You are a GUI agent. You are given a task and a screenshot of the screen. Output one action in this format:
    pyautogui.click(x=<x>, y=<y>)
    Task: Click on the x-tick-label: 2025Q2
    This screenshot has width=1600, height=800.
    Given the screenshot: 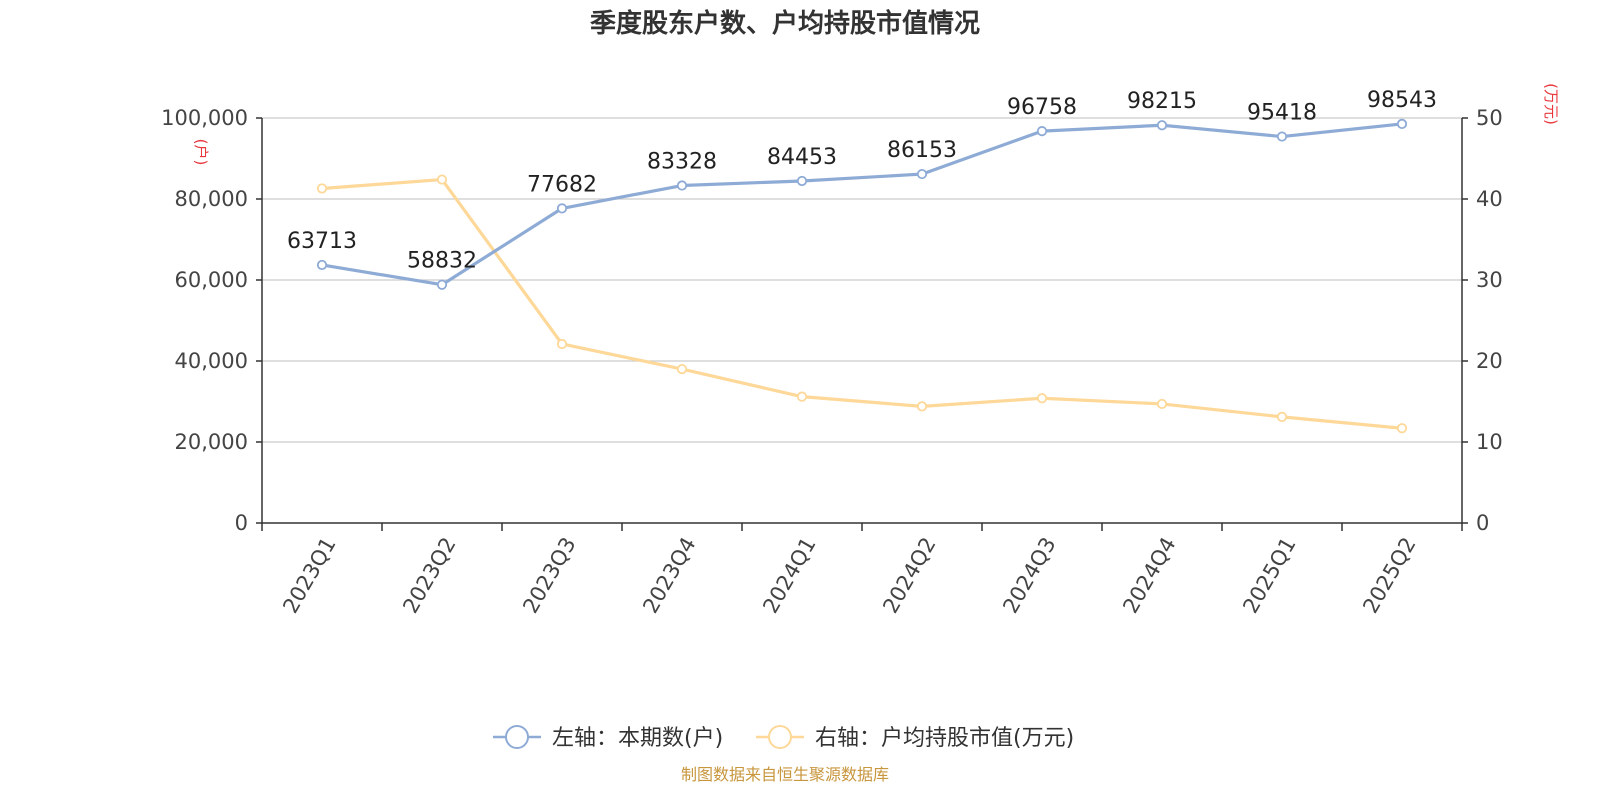 What is the action you would take?
    pyautogui.click(x=1389, y=575)
    